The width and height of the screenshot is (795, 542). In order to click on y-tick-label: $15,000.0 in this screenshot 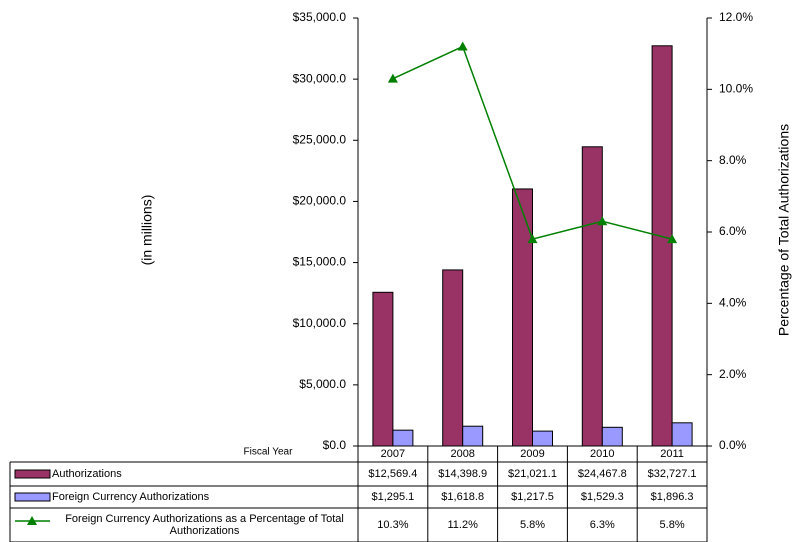, I will do `click(320, 262)`.